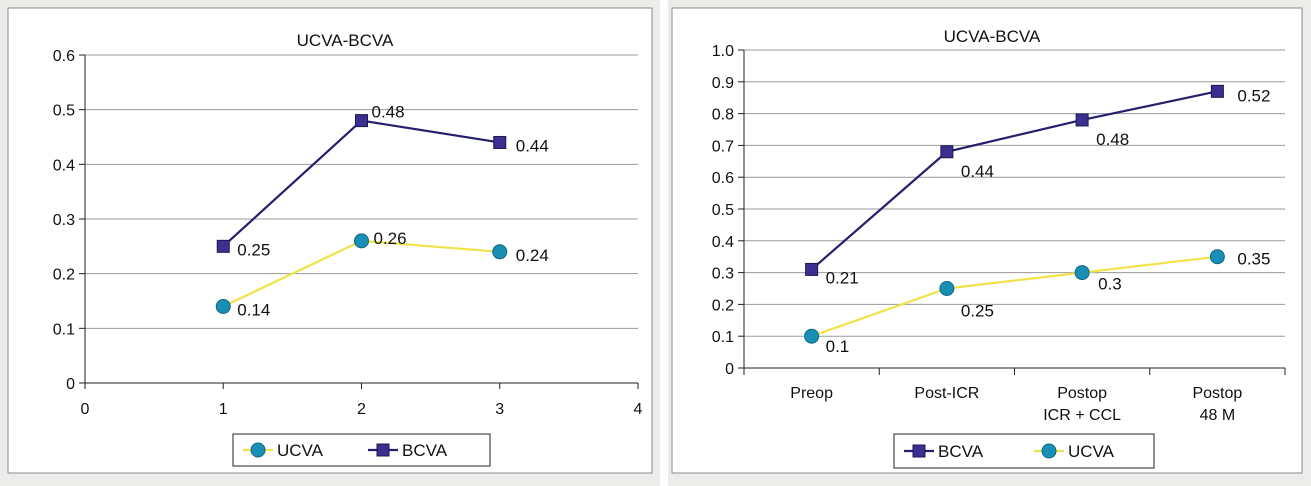 The width and height of the screenshot is (1311, 486). Describe the element at coordinates (1082, 415) in the screenshot. I see `x-category-label: ICR + CCL` at that location.